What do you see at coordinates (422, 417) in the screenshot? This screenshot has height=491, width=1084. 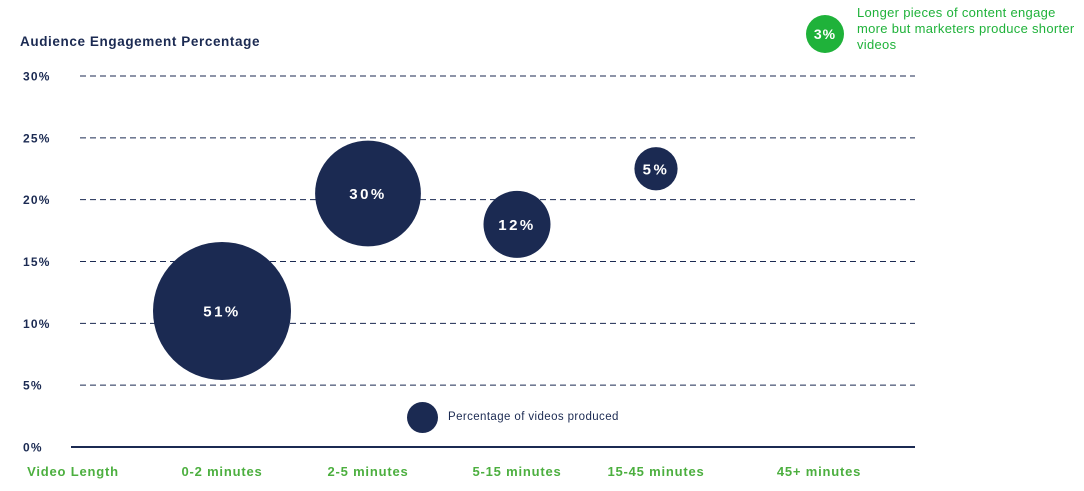 I see `legend-swatch` at bounding box center [422, 417].